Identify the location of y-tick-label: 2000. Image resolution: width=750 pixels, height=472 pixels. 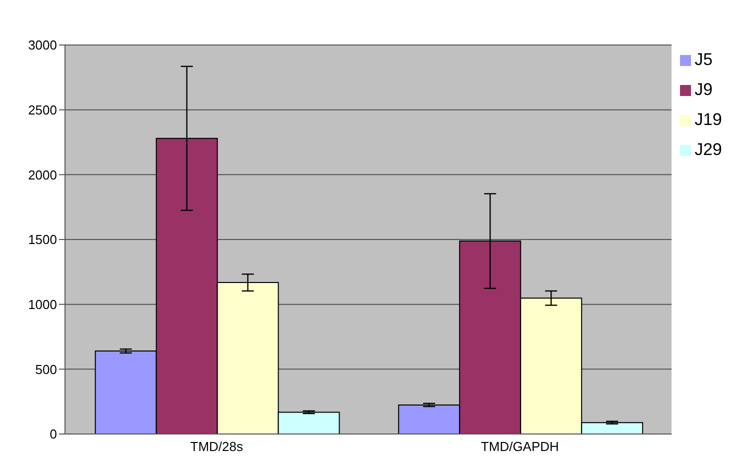
(42, 174).